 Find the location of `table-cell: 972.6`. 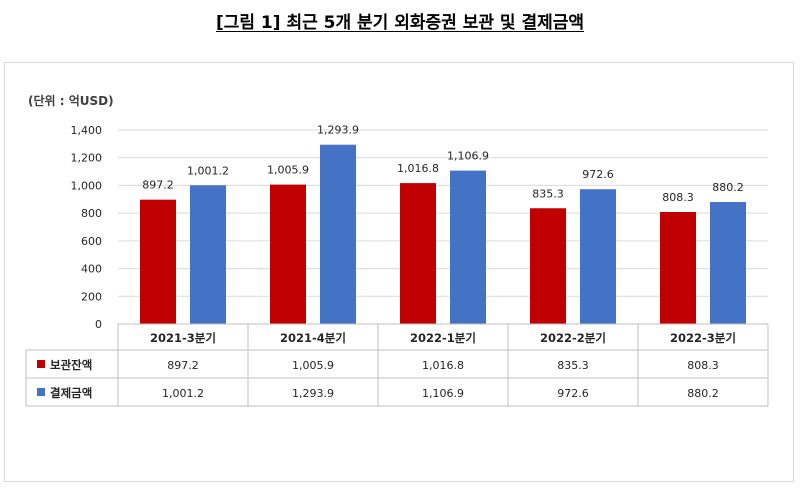

table-cell: 972.6 is located at coordinates (573, 393).